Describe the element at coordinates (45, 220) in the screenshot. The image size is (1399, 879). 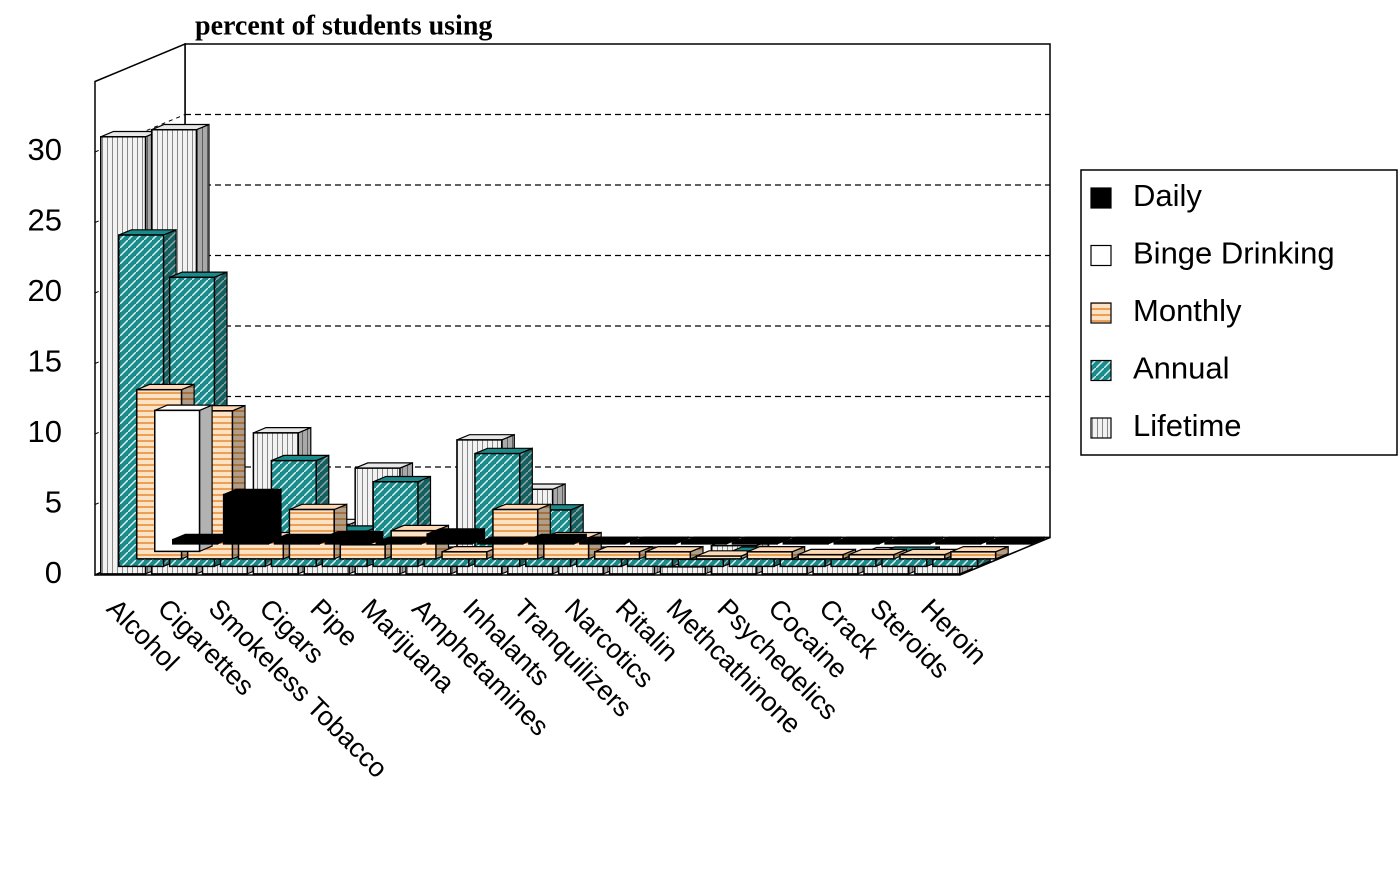
I see `y-tick-label: 25` at that location.